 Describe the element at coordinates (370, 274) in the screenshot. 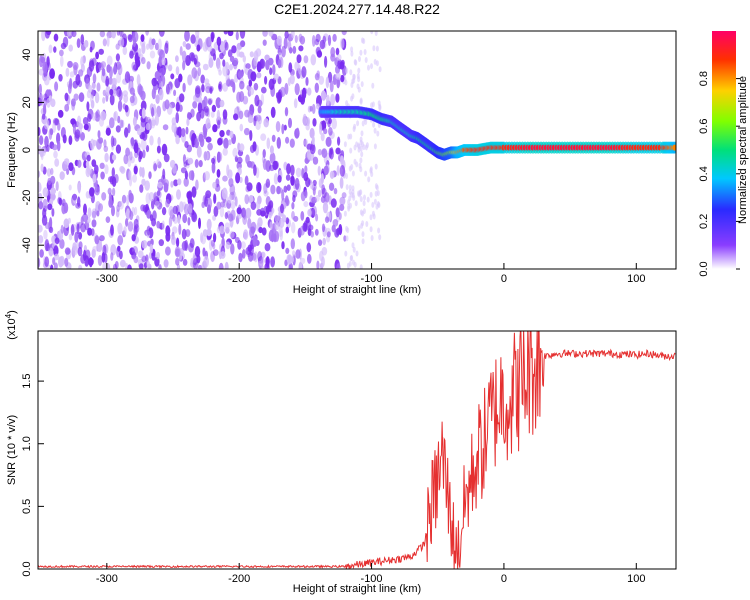

I see `spectrogram-x-ticks: -300 -200 -100 0 100` at that location.